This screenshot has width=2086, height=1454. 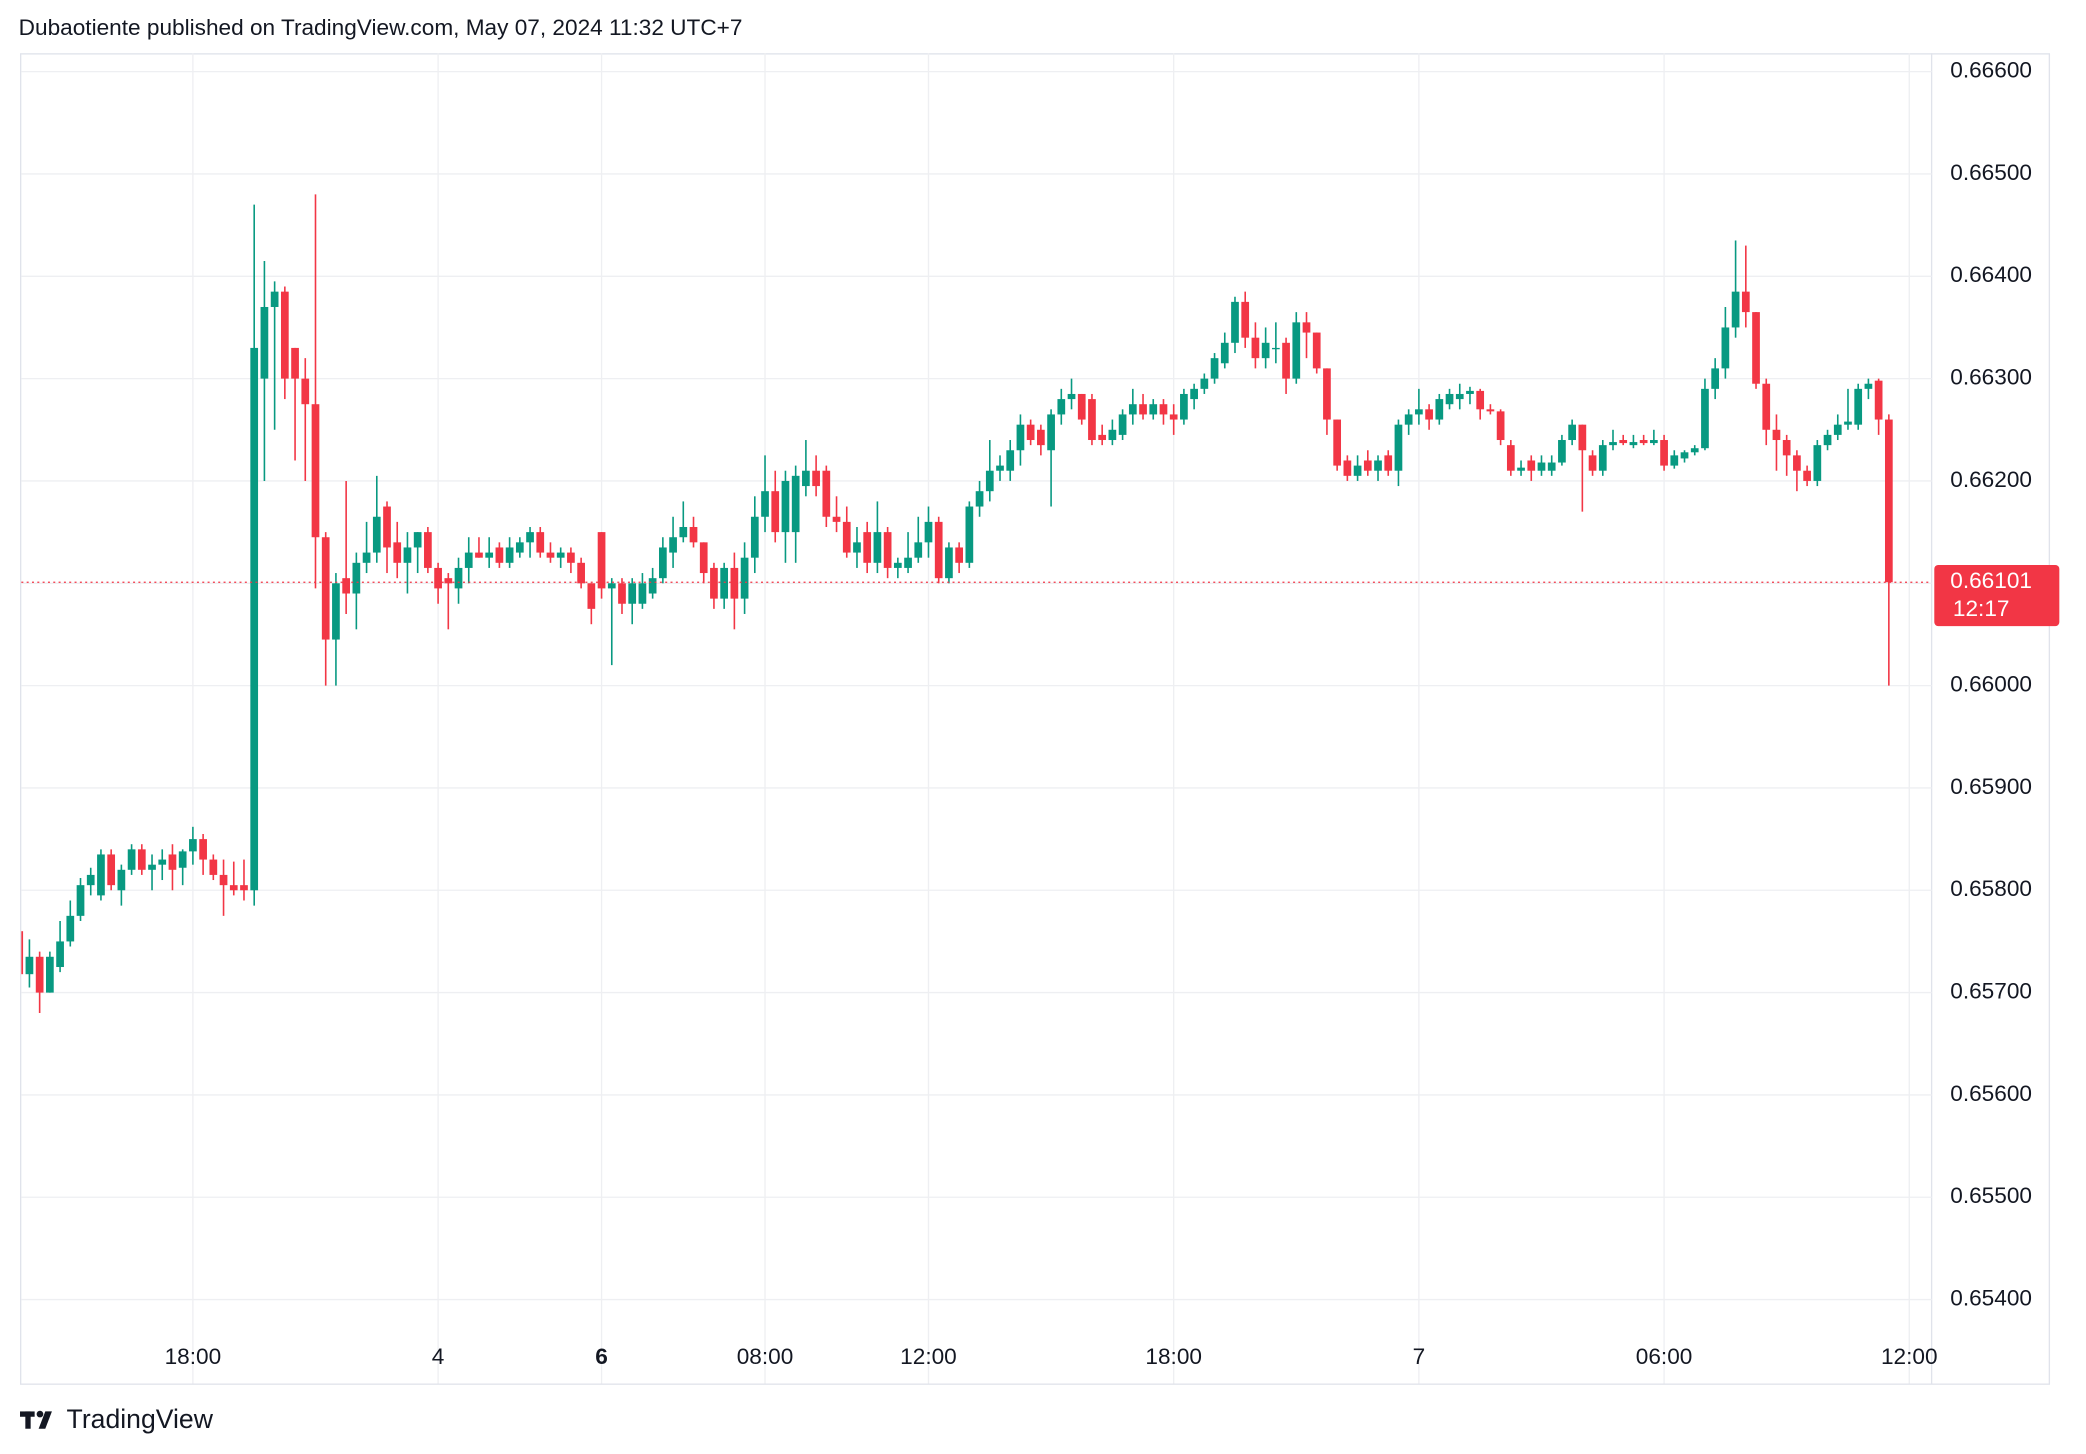 I want to click on x-tick-label: 12:00, so click(x=1909, y=1356).